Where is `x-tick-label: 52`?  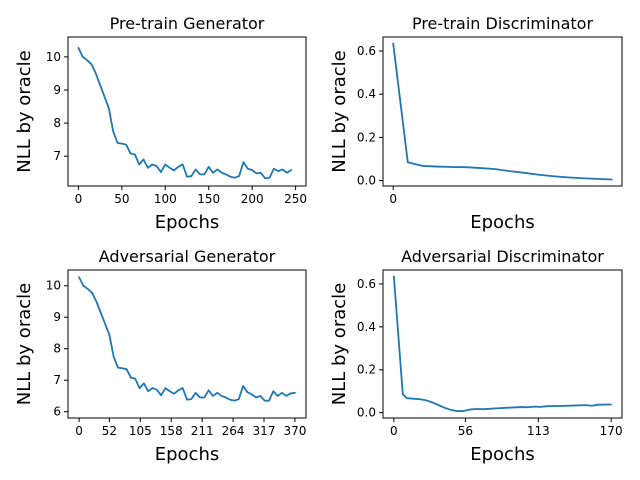 x-tick-label: 52 is located at coordinates (109, 431).